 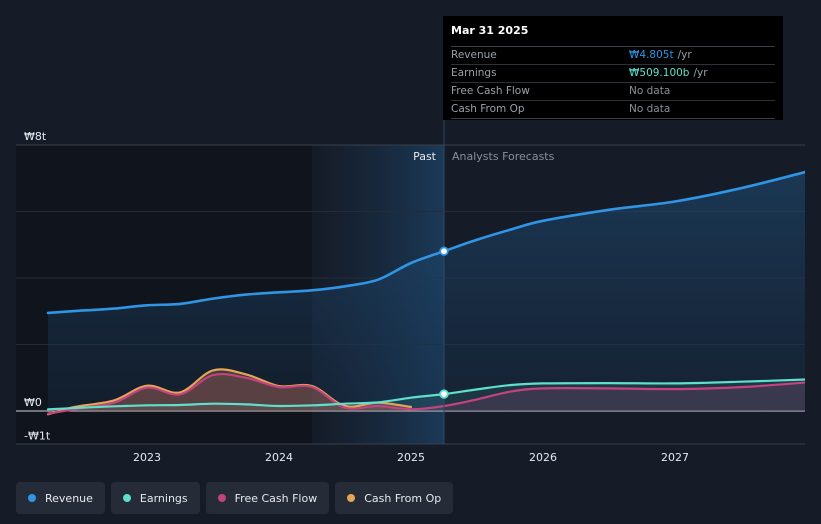 What do you see at coordinates (650, 109) in the screenshot?
I see `tooltip-value-cfo: No data` at bounding box center [650, 109].